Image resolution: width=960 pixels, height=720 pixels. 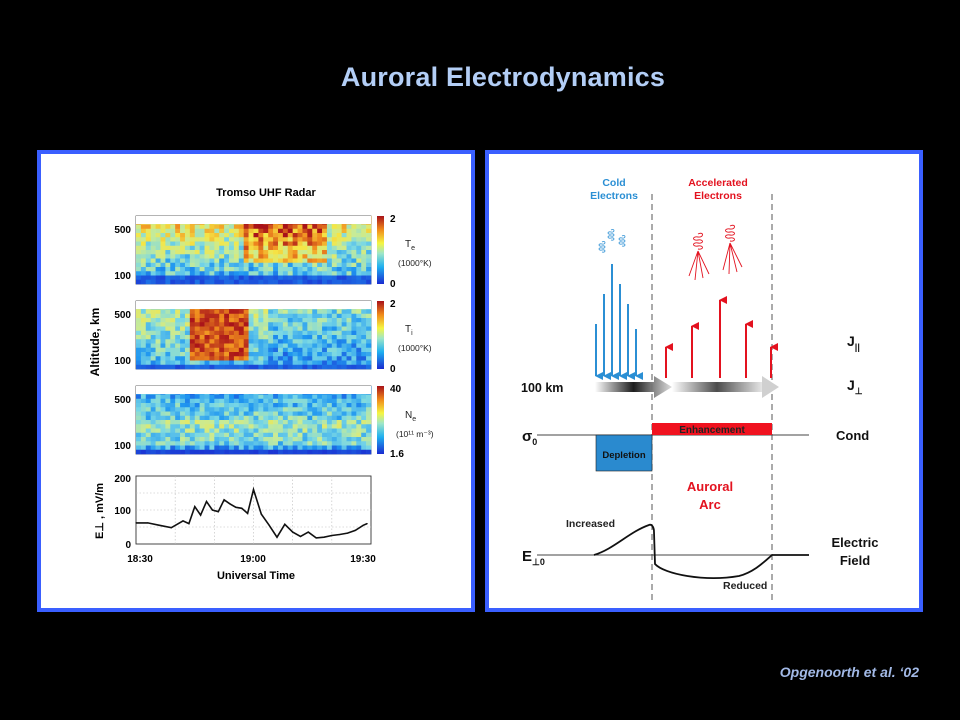 What do you see at coordinates (855, 542) in the screenshot?
I see `electric-field-label-1: Electric` at bounding box center [855, 542].